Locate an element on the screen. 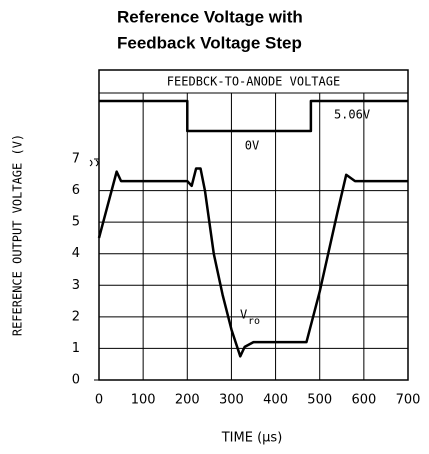 Image resolution: width=429 pixels, height=454 pixels. y-tick-label: 4 is located at coordinates (76, 253).